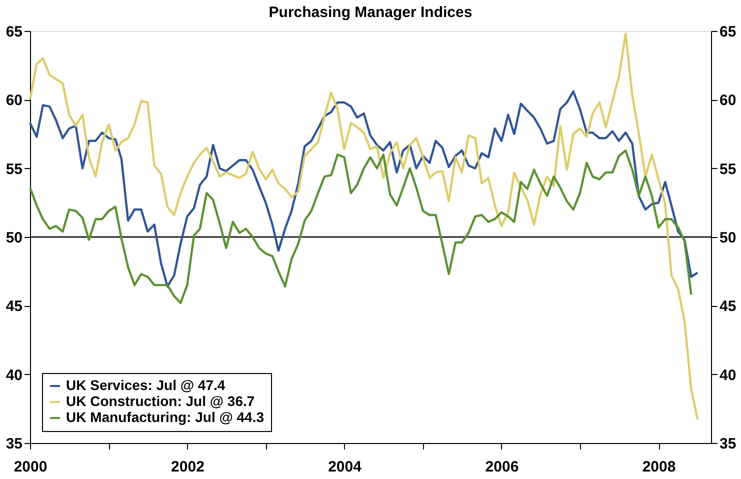  I want to click on y2-tick-label: 55, so click(728, 169).